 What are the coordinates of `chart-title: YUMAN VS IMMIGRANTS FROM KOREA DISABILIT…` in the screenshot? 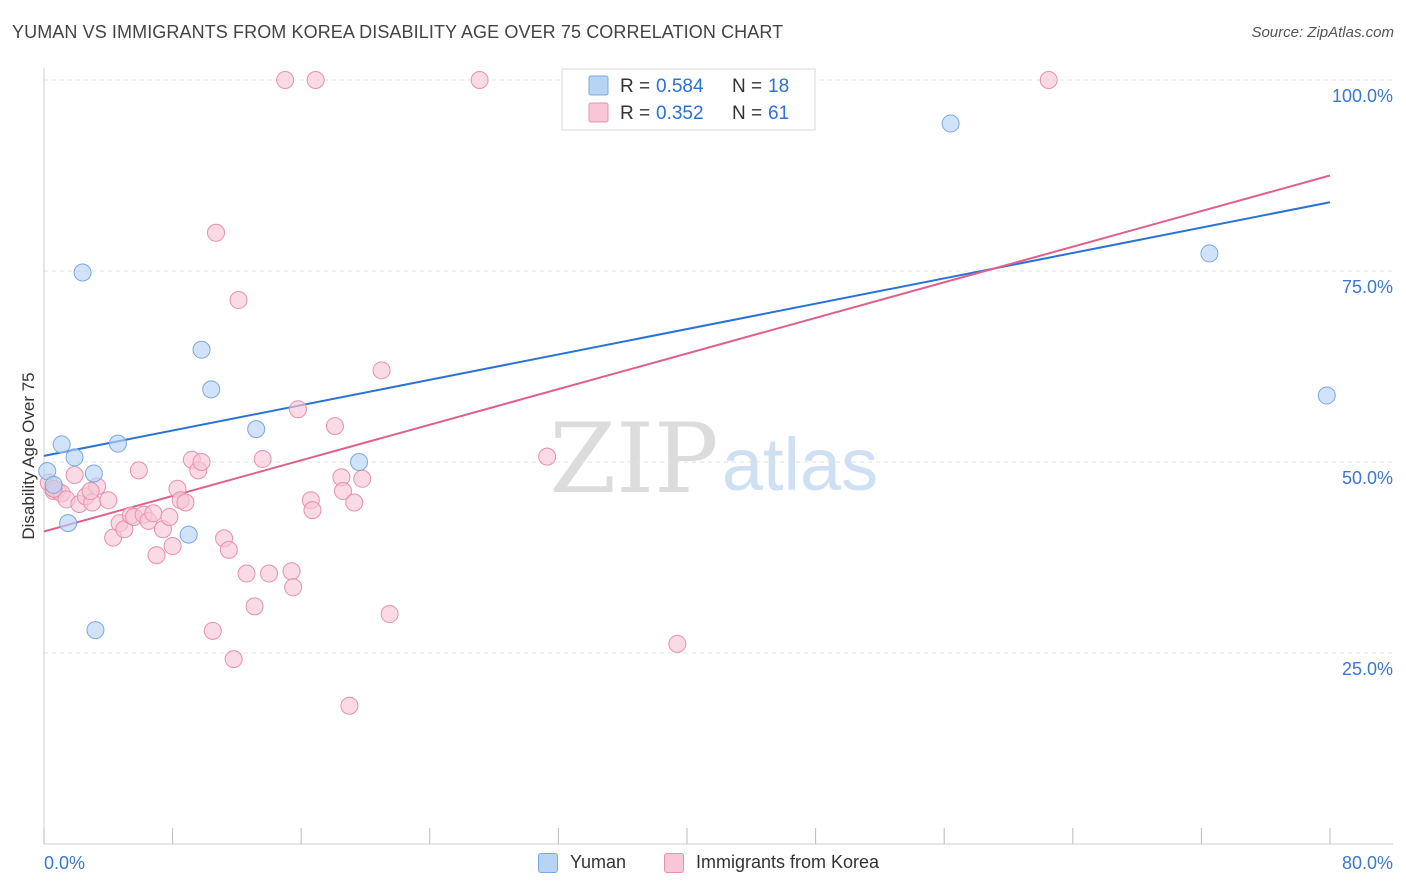 It's located at (398, 32).